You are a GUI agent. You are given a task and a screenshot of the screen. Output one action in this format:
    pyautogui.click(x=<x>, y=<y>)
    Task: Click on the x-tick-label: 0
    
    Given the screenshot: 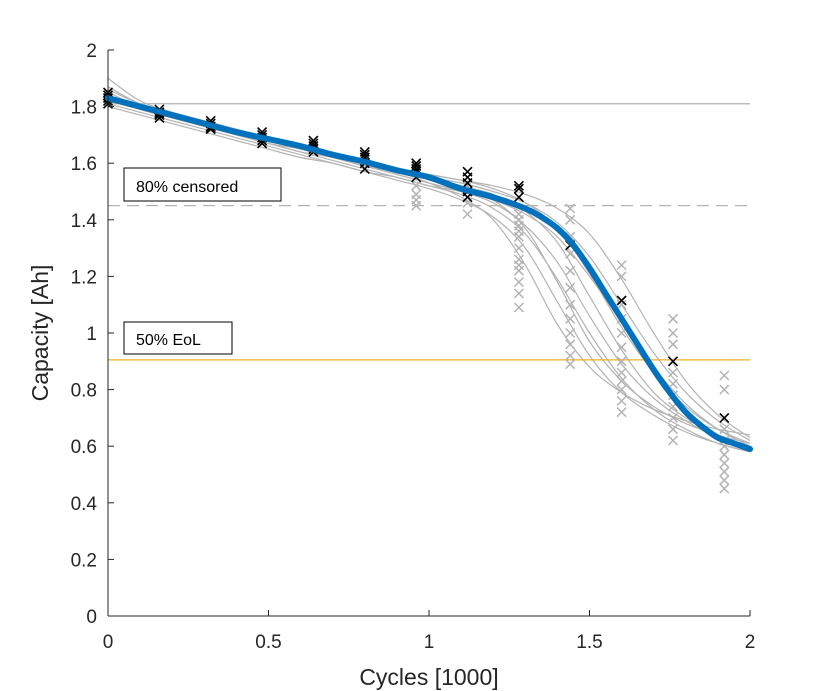 What is the action you would take?
    pyautogui.click(x=108, y=642)
    